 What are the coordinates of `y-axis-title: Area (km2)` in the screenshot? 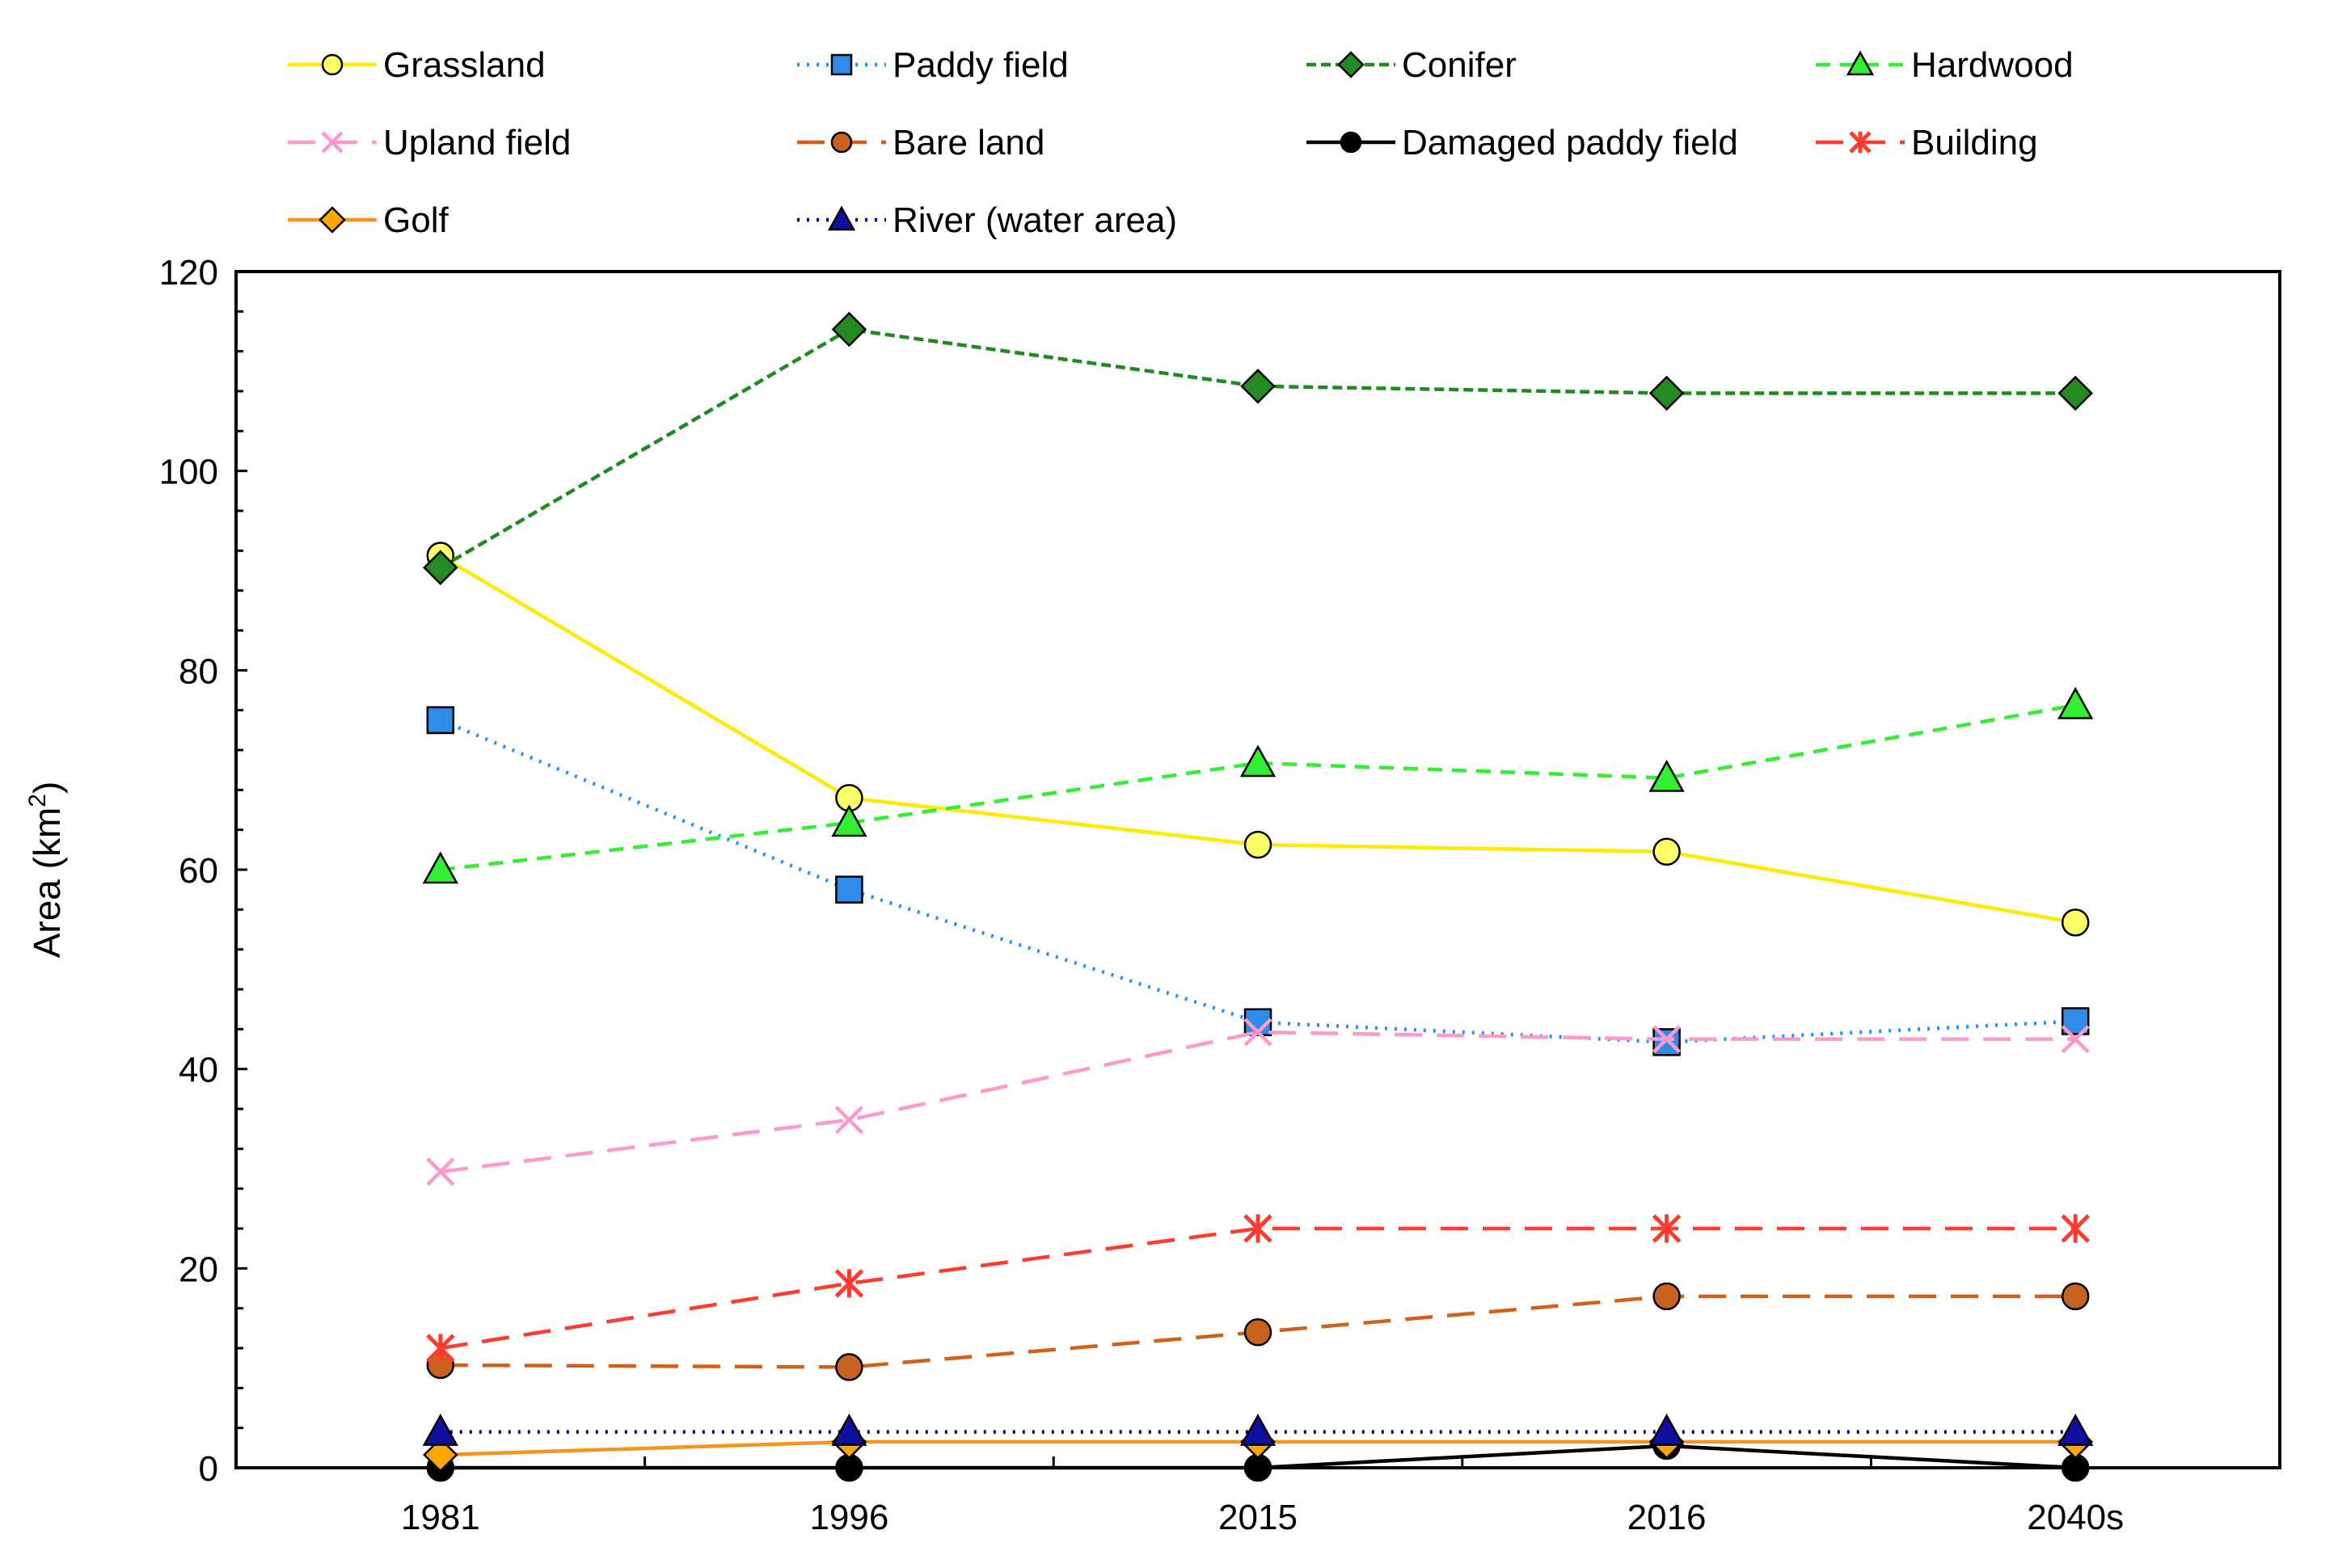 It's located at (46, 870).